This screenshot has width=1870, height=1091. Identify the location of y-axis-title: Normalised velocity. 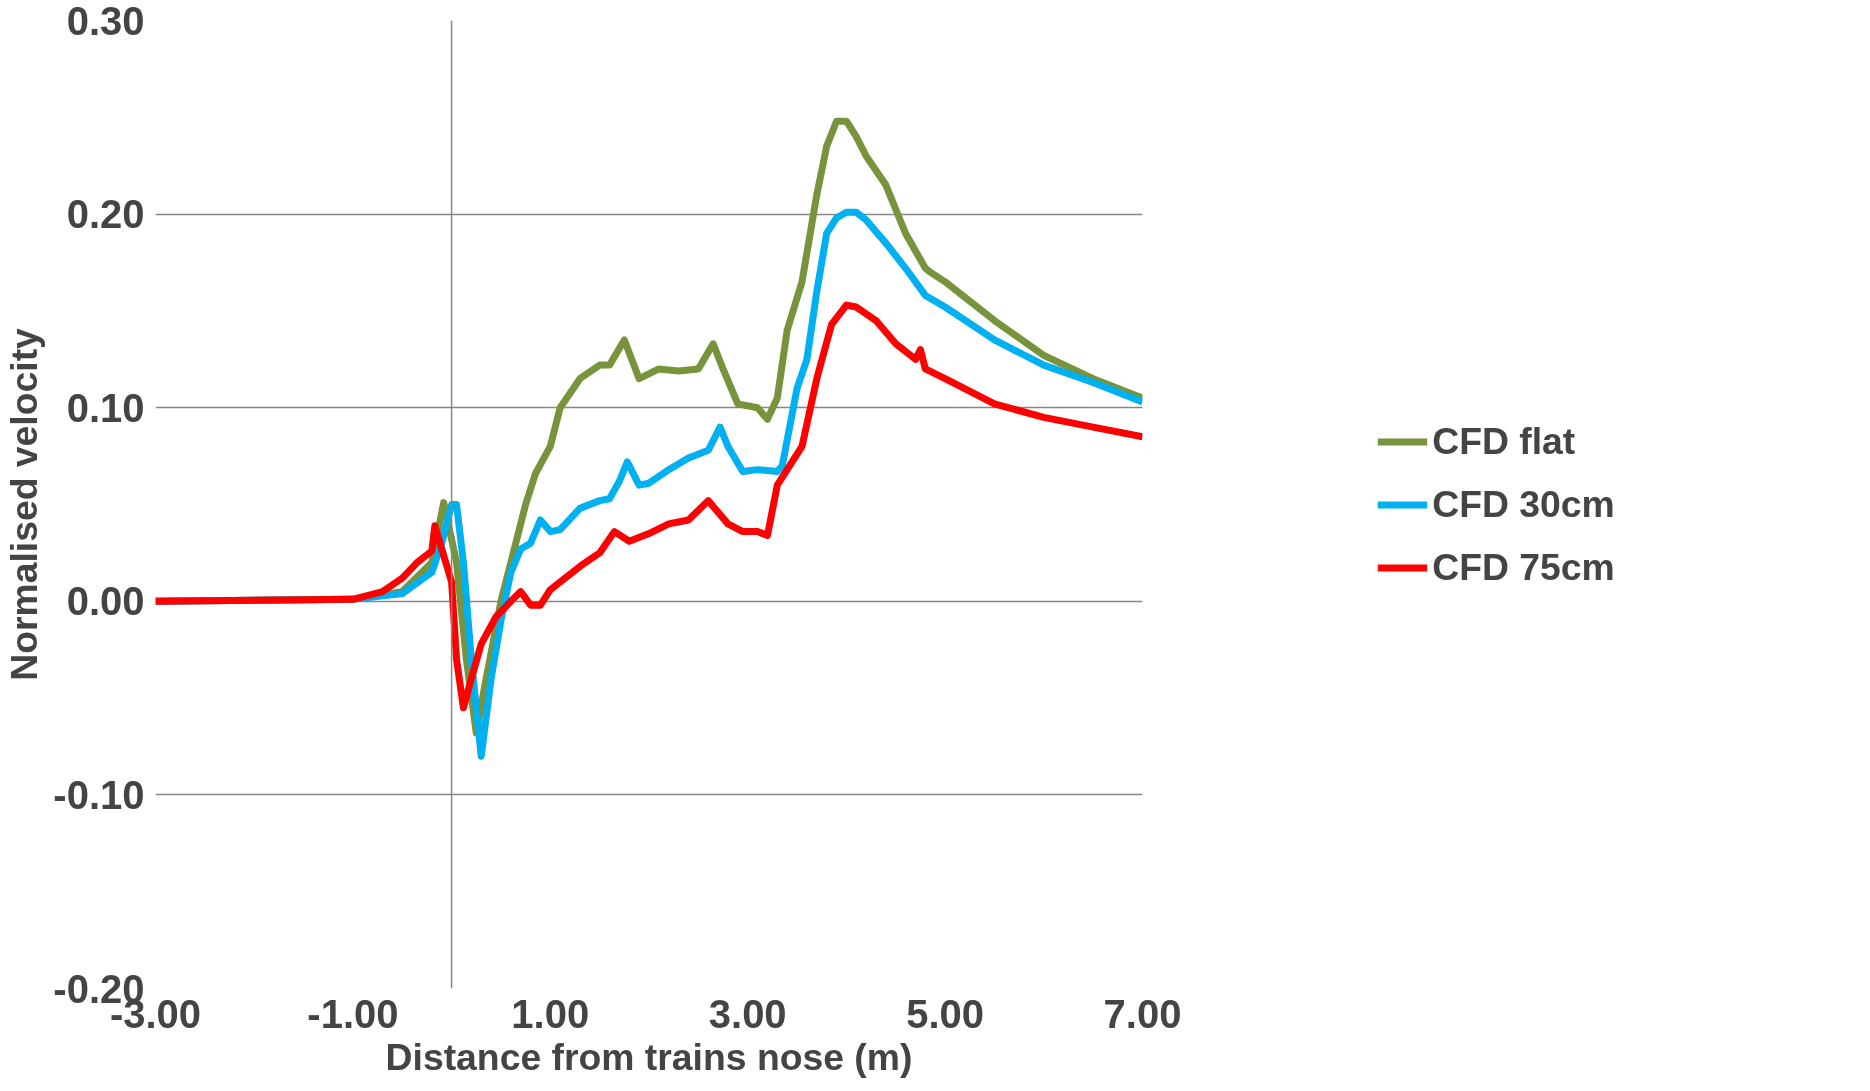
(24, 504).